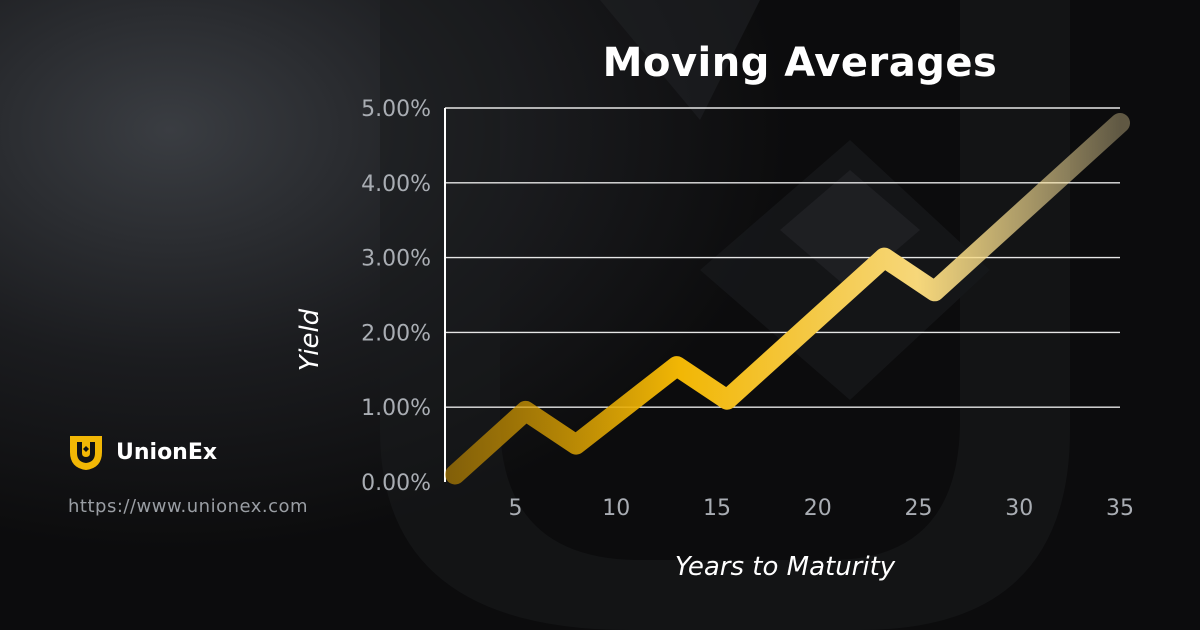 This screenshot has width=1200, height=630. I want to click on y-tick-labels: 0.00% 1.00% 2.00% 3.00% 4.00% 5.00%, so click(396, 296).